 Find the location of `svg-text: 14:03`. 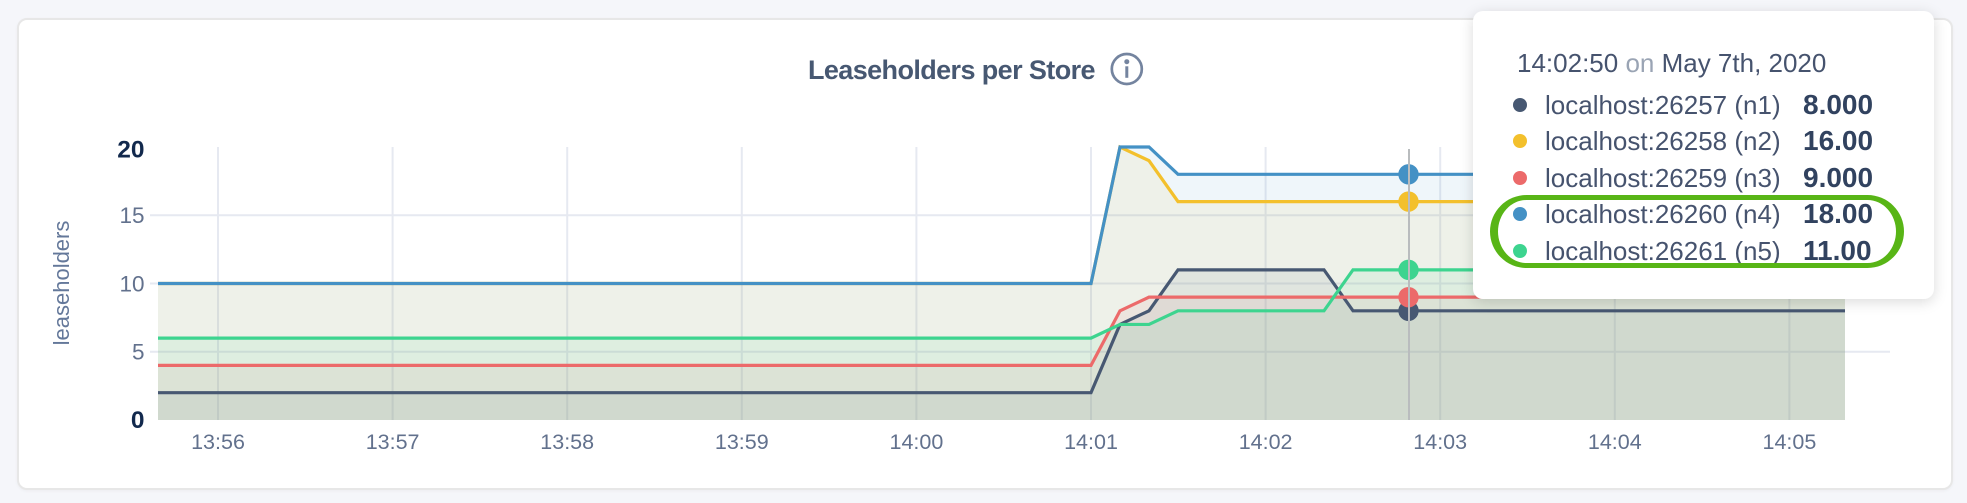

svg-text: 14:03 is located at coordinates (1440, 442).